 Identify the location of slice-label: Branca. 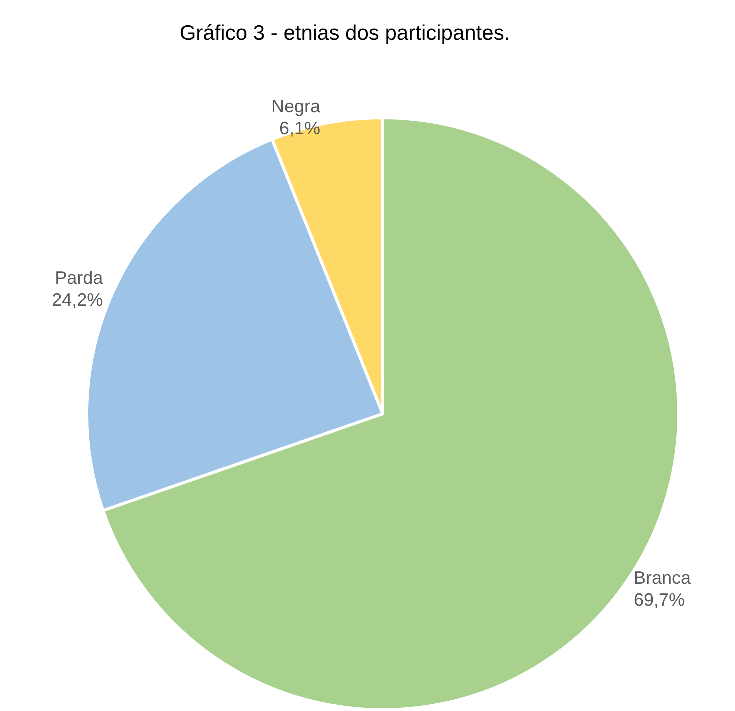
(663, 578).